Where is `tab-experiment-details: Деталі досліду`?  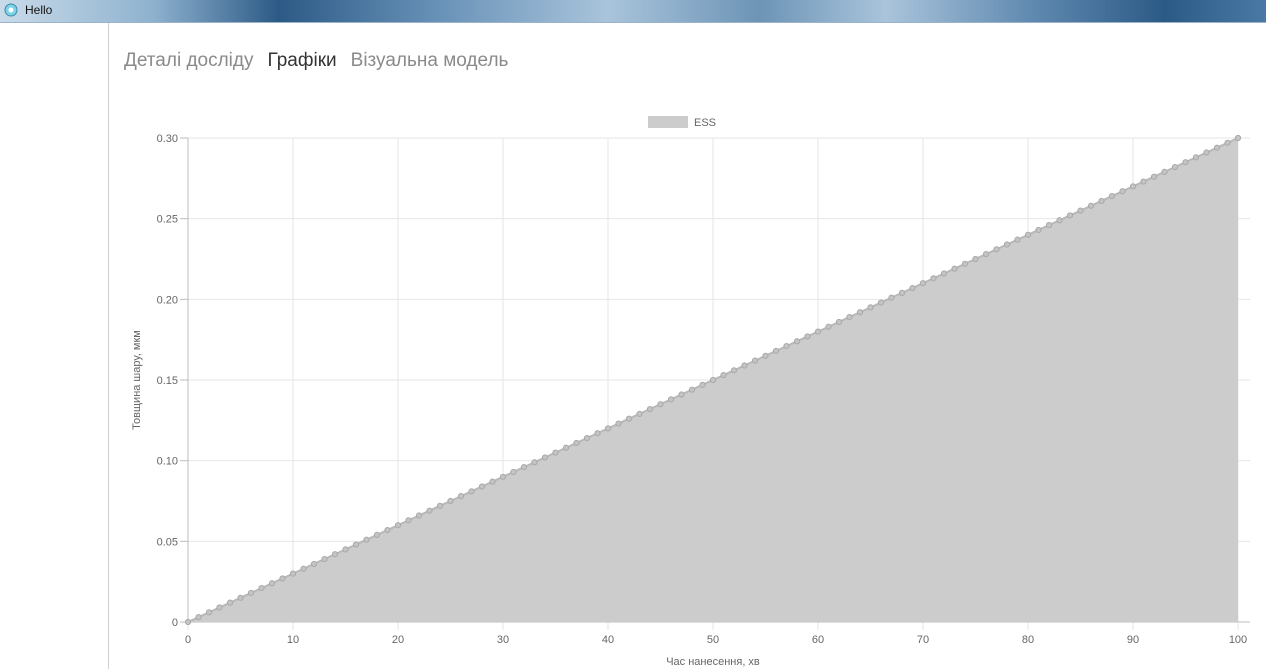 tab-experiment-details: Деталі досліду is located at coordinates (189, 60).